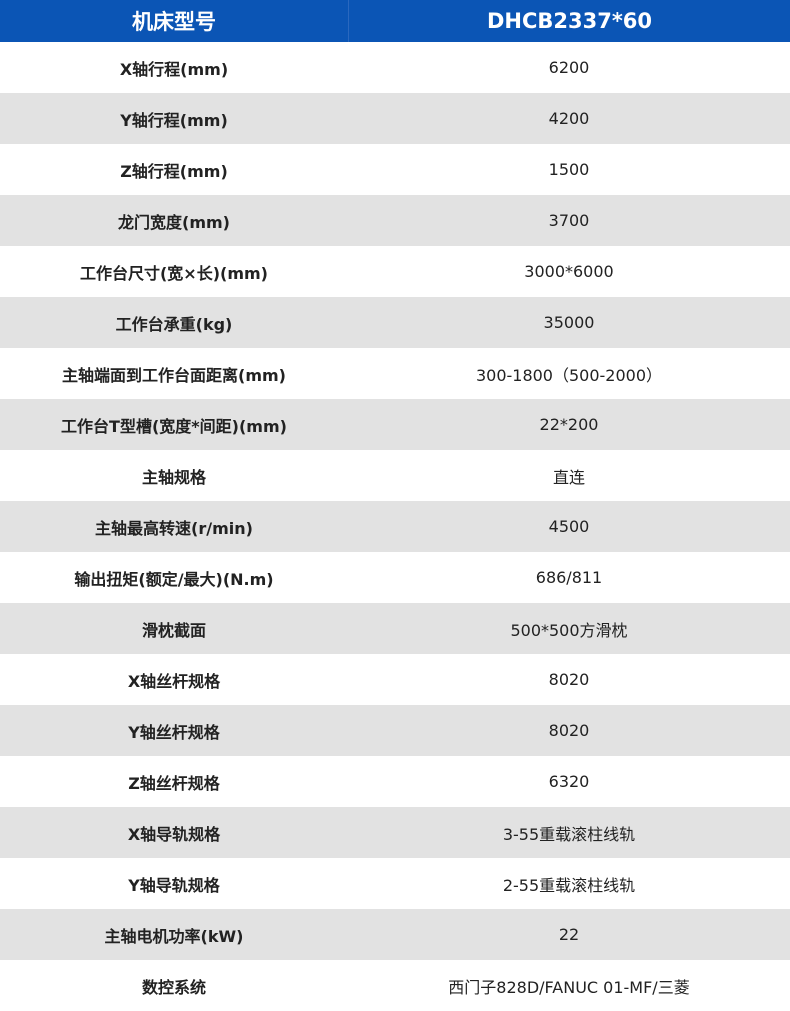  Describe the element at coordinates (395, 169) in the screenshot. I see `table-row: Z轴行程(mm) 1500` at that location.